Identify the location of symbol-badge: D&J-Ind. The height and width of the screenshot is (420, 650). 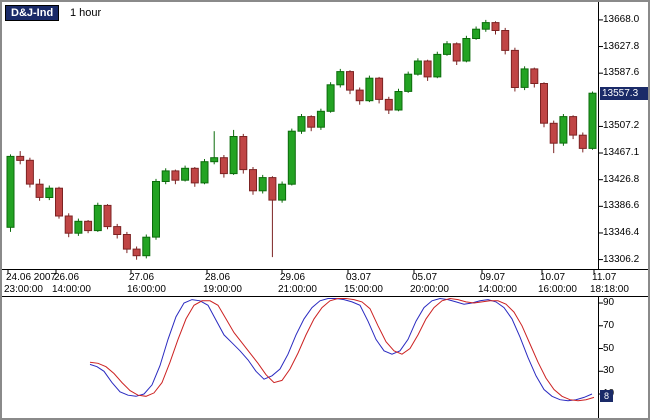
(32, 13).